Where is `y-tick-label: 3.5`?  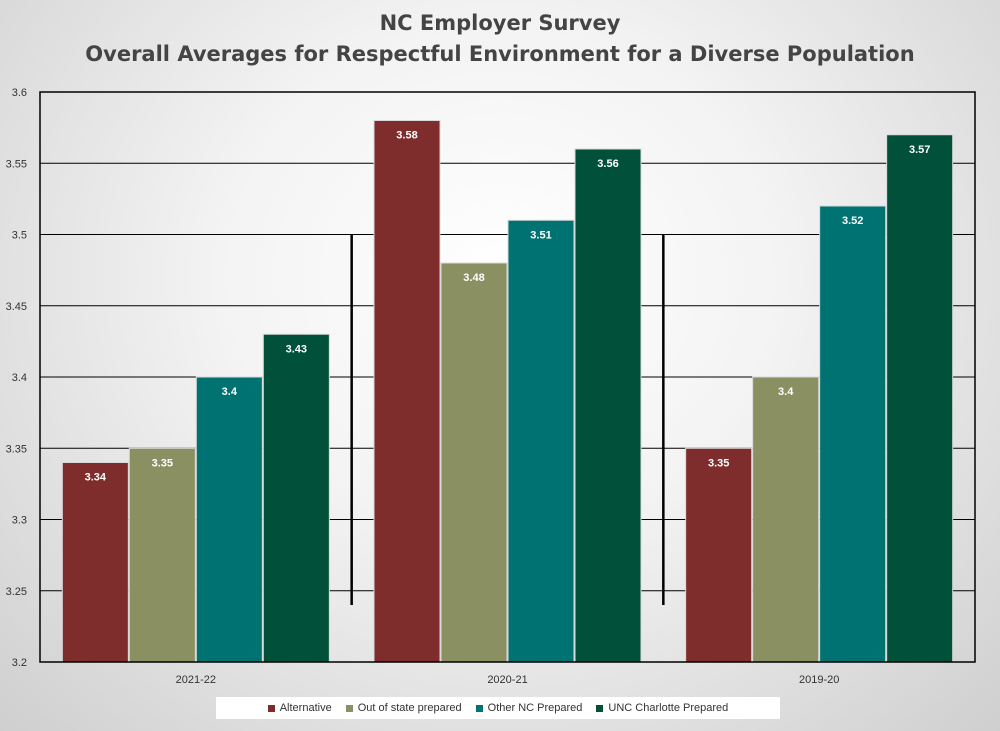
y-tick-label: 3.5 is located at coordinates (19, 236).